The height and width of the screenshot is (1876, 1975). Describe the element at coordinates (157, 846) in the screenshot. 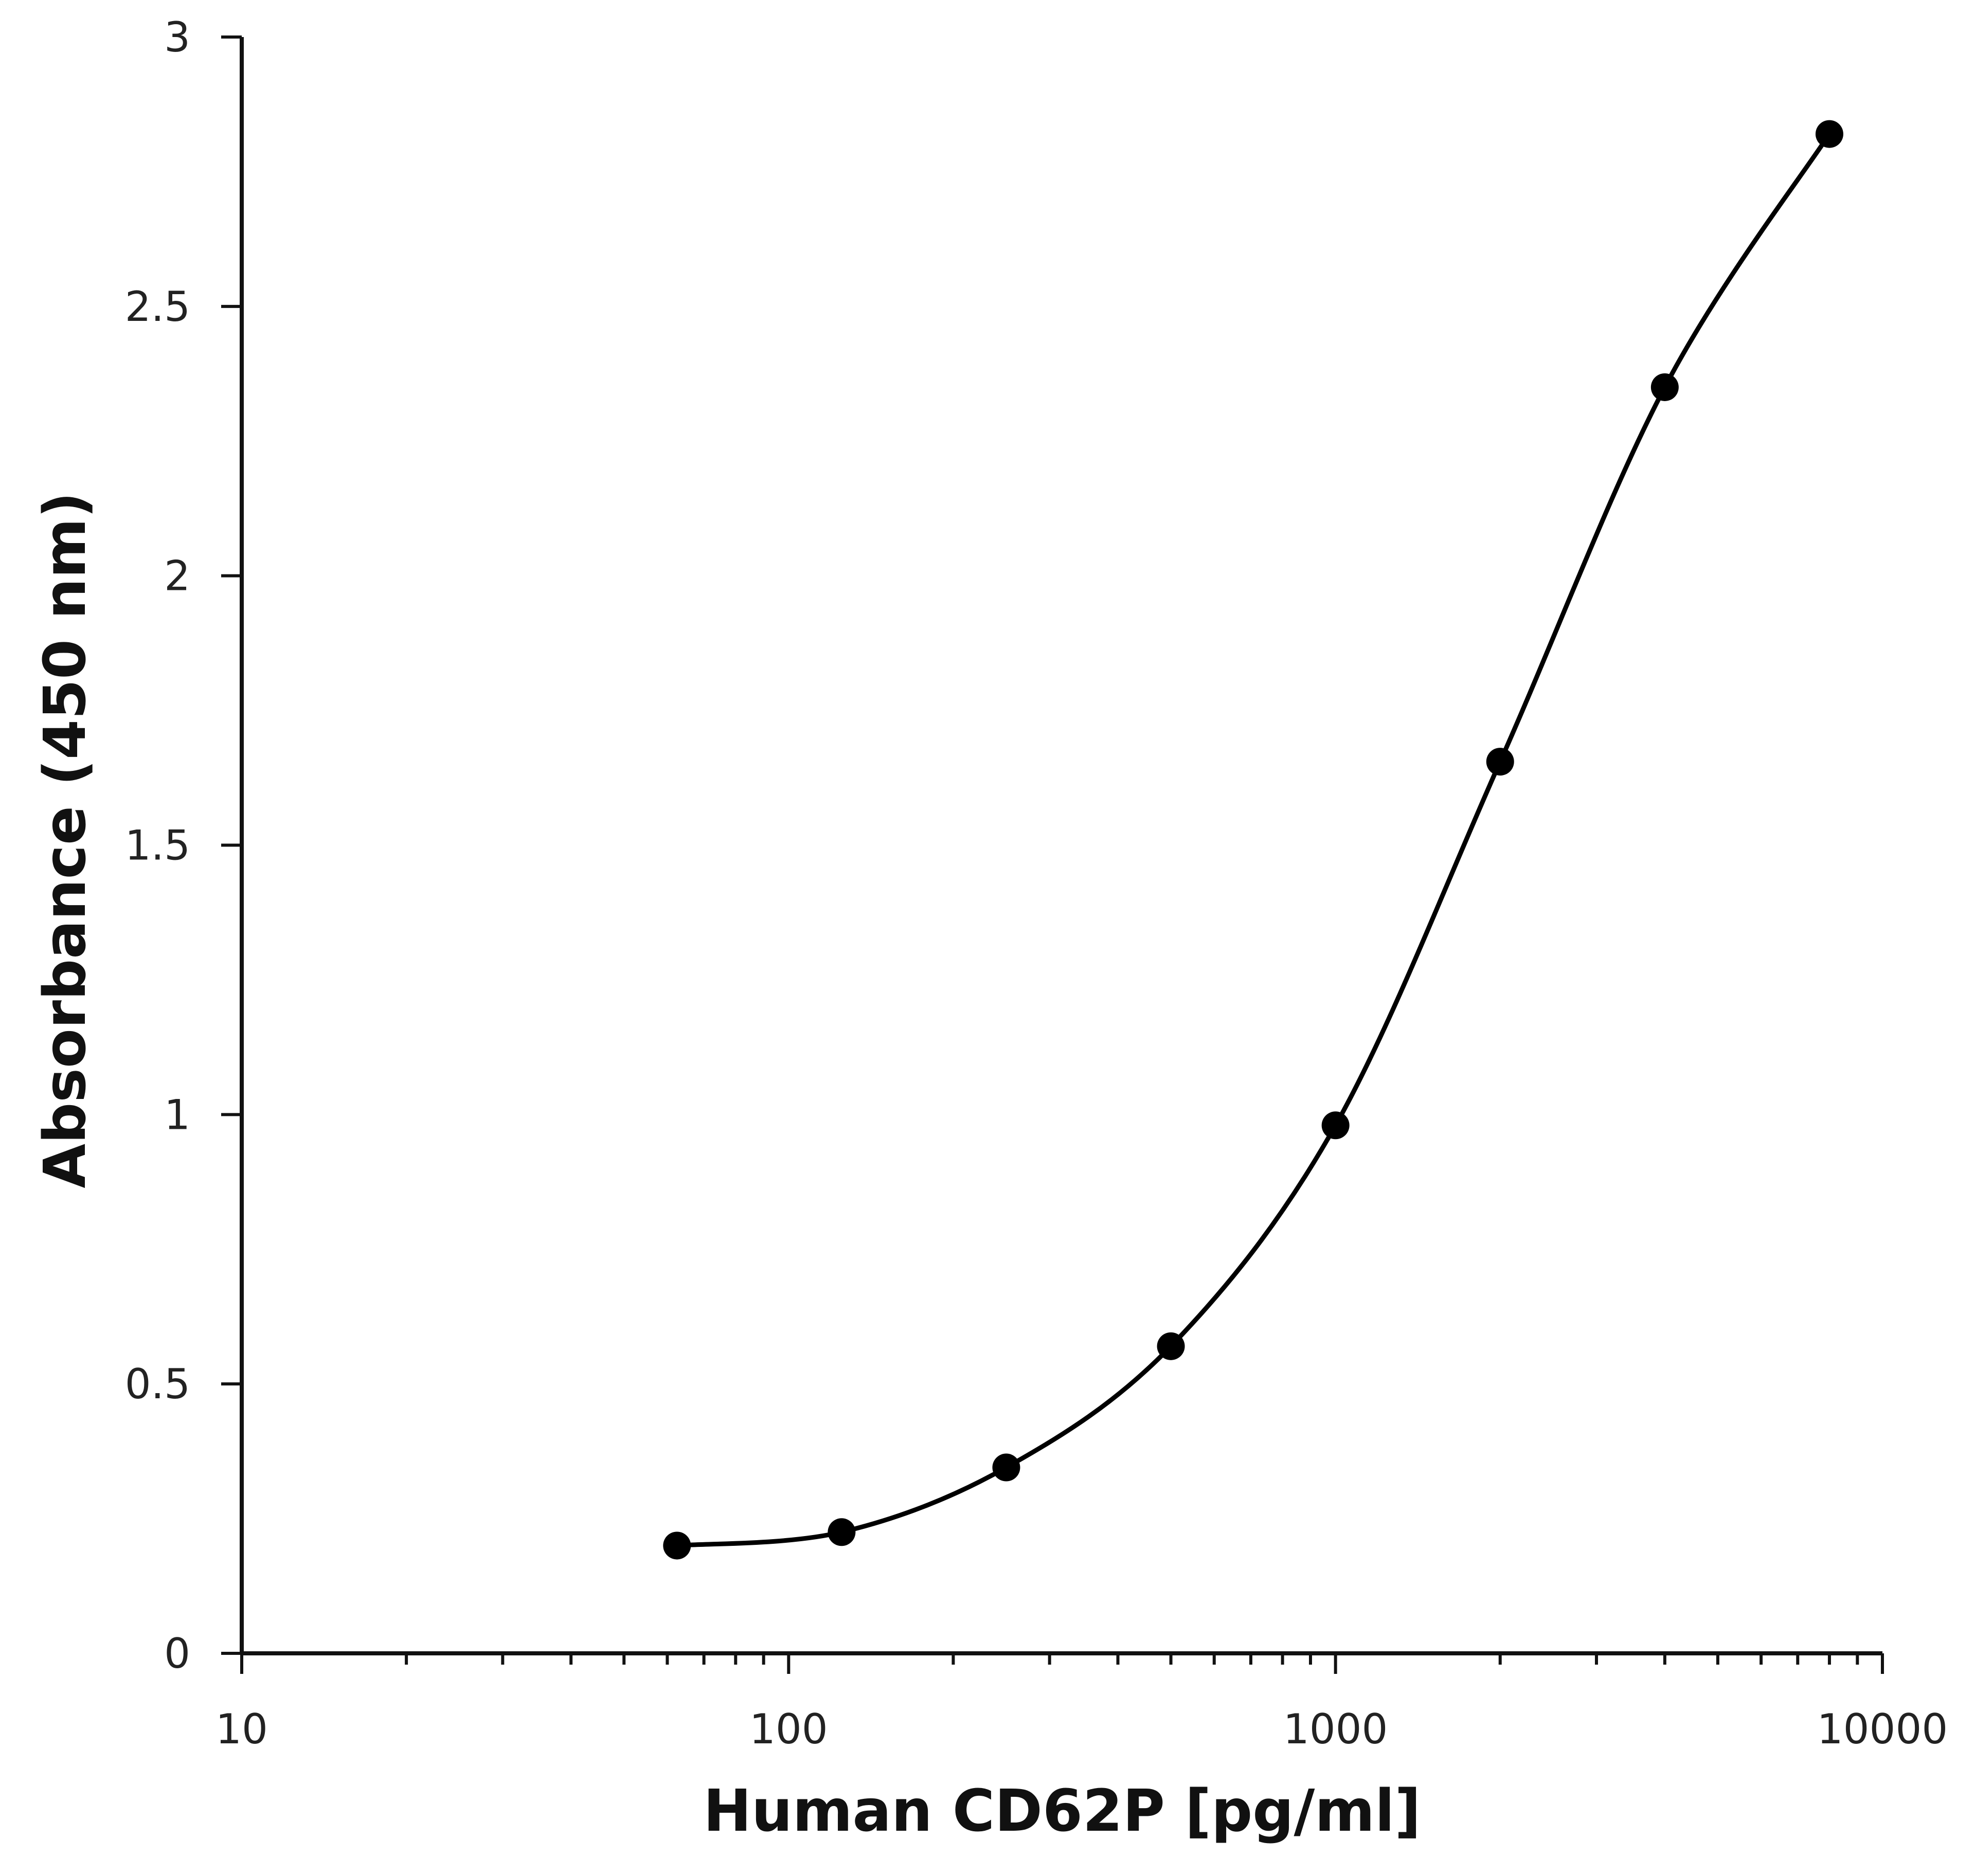

I see `y-tick-label: 1.5` at that location.